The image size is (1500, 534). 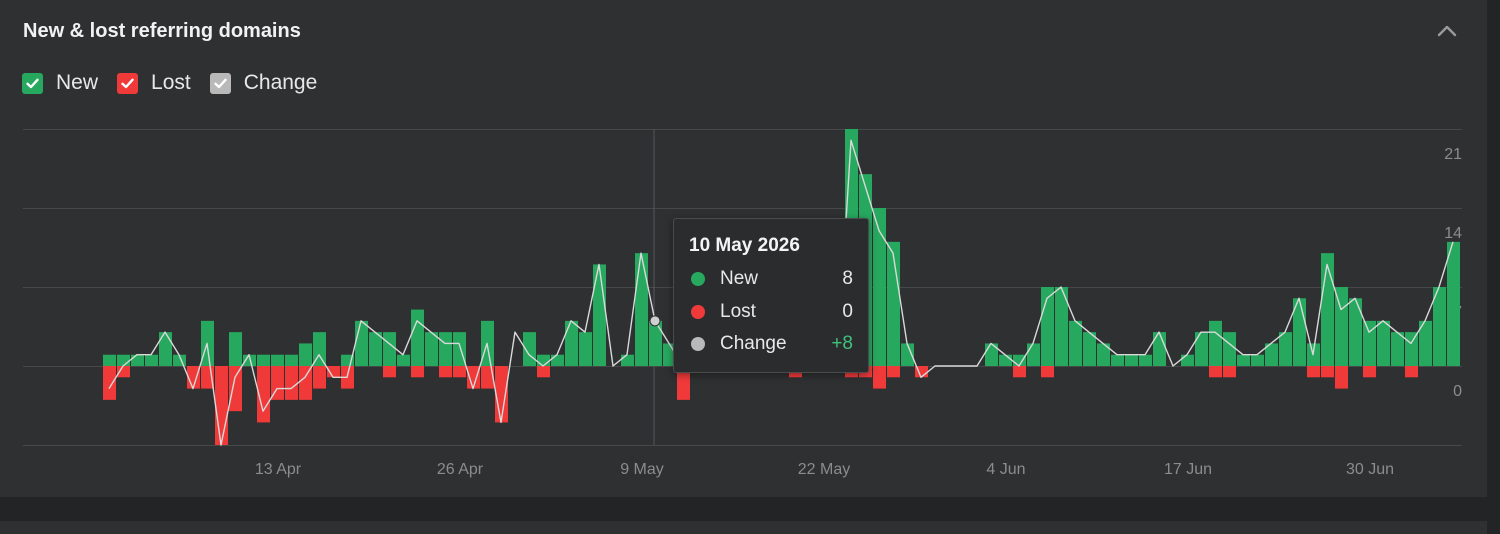 I want to click on checkbox-lost, so click(x=128, y=83).